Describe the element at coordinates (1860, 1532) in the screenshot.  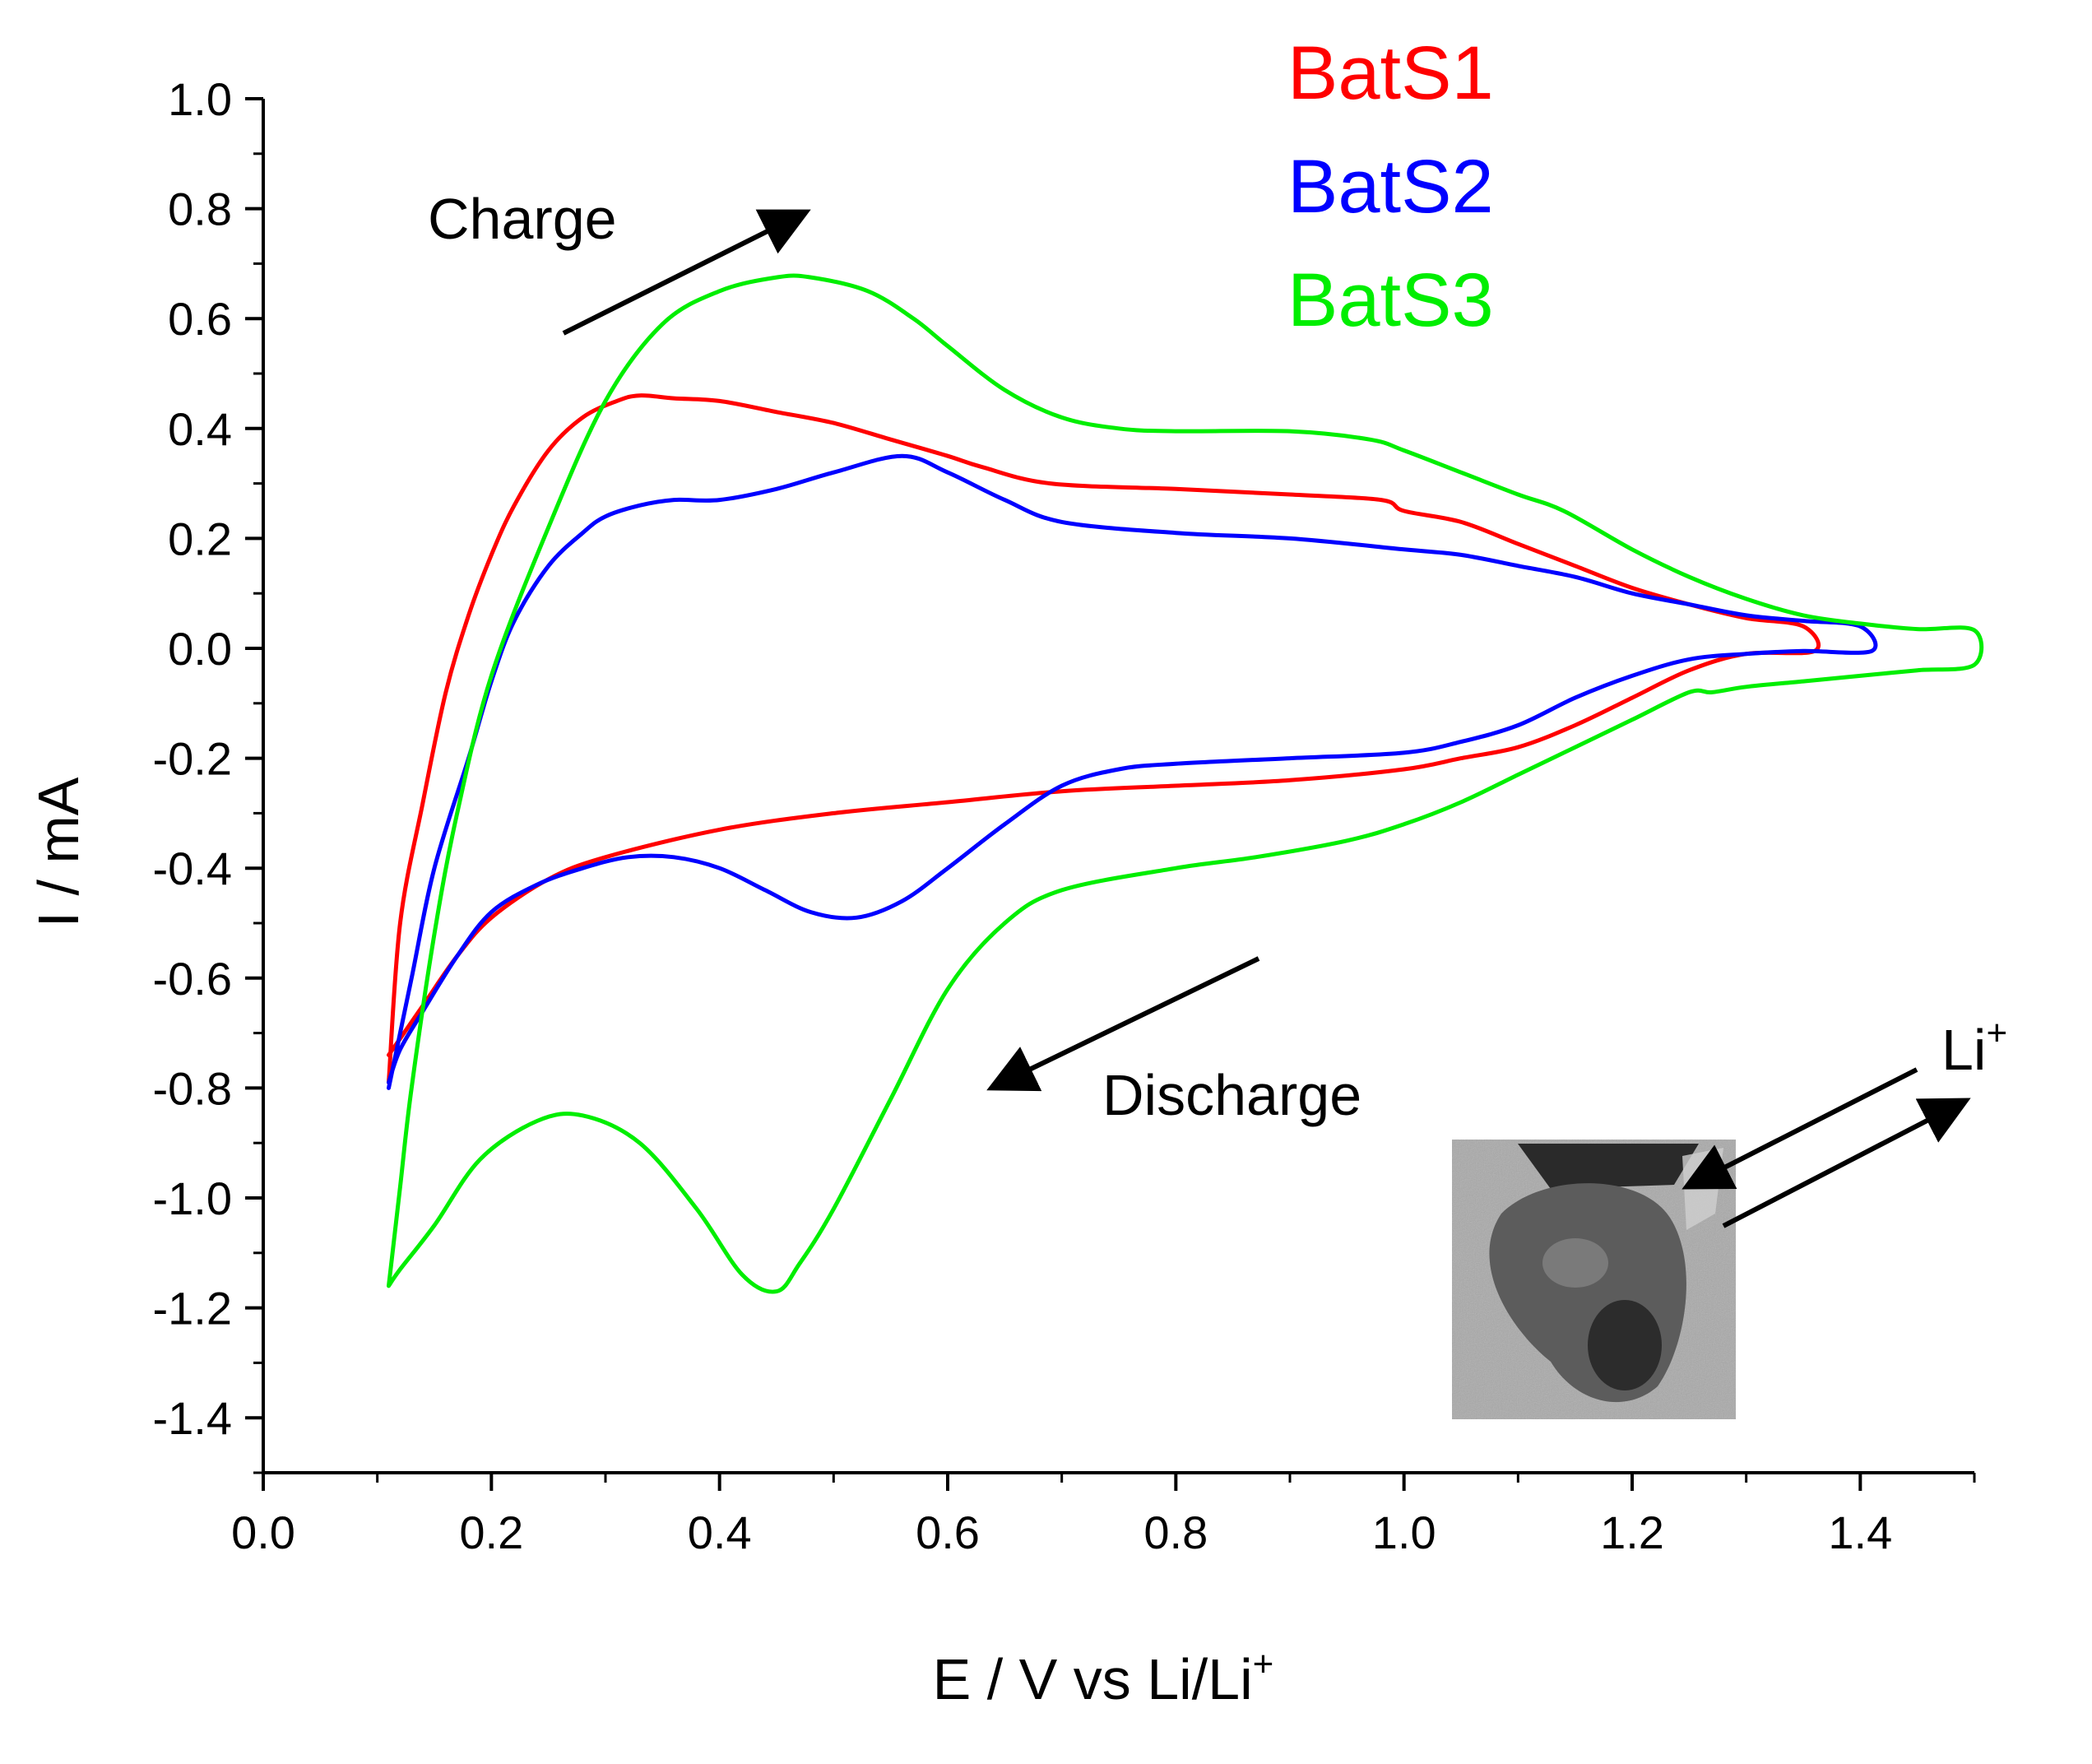
I see `x-tick-label: 1.4` at that location.